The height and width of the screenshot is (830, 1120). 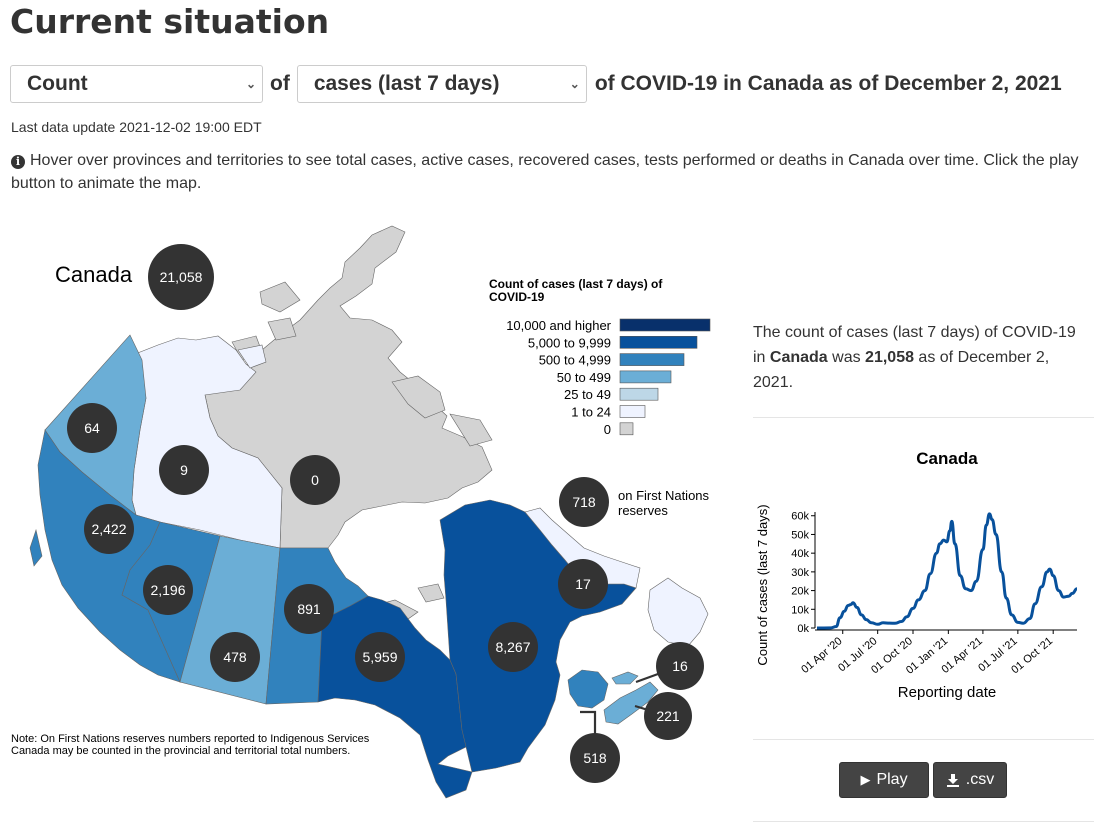 I want to click on region-value-nl: 17, so click(x=583, y=584).